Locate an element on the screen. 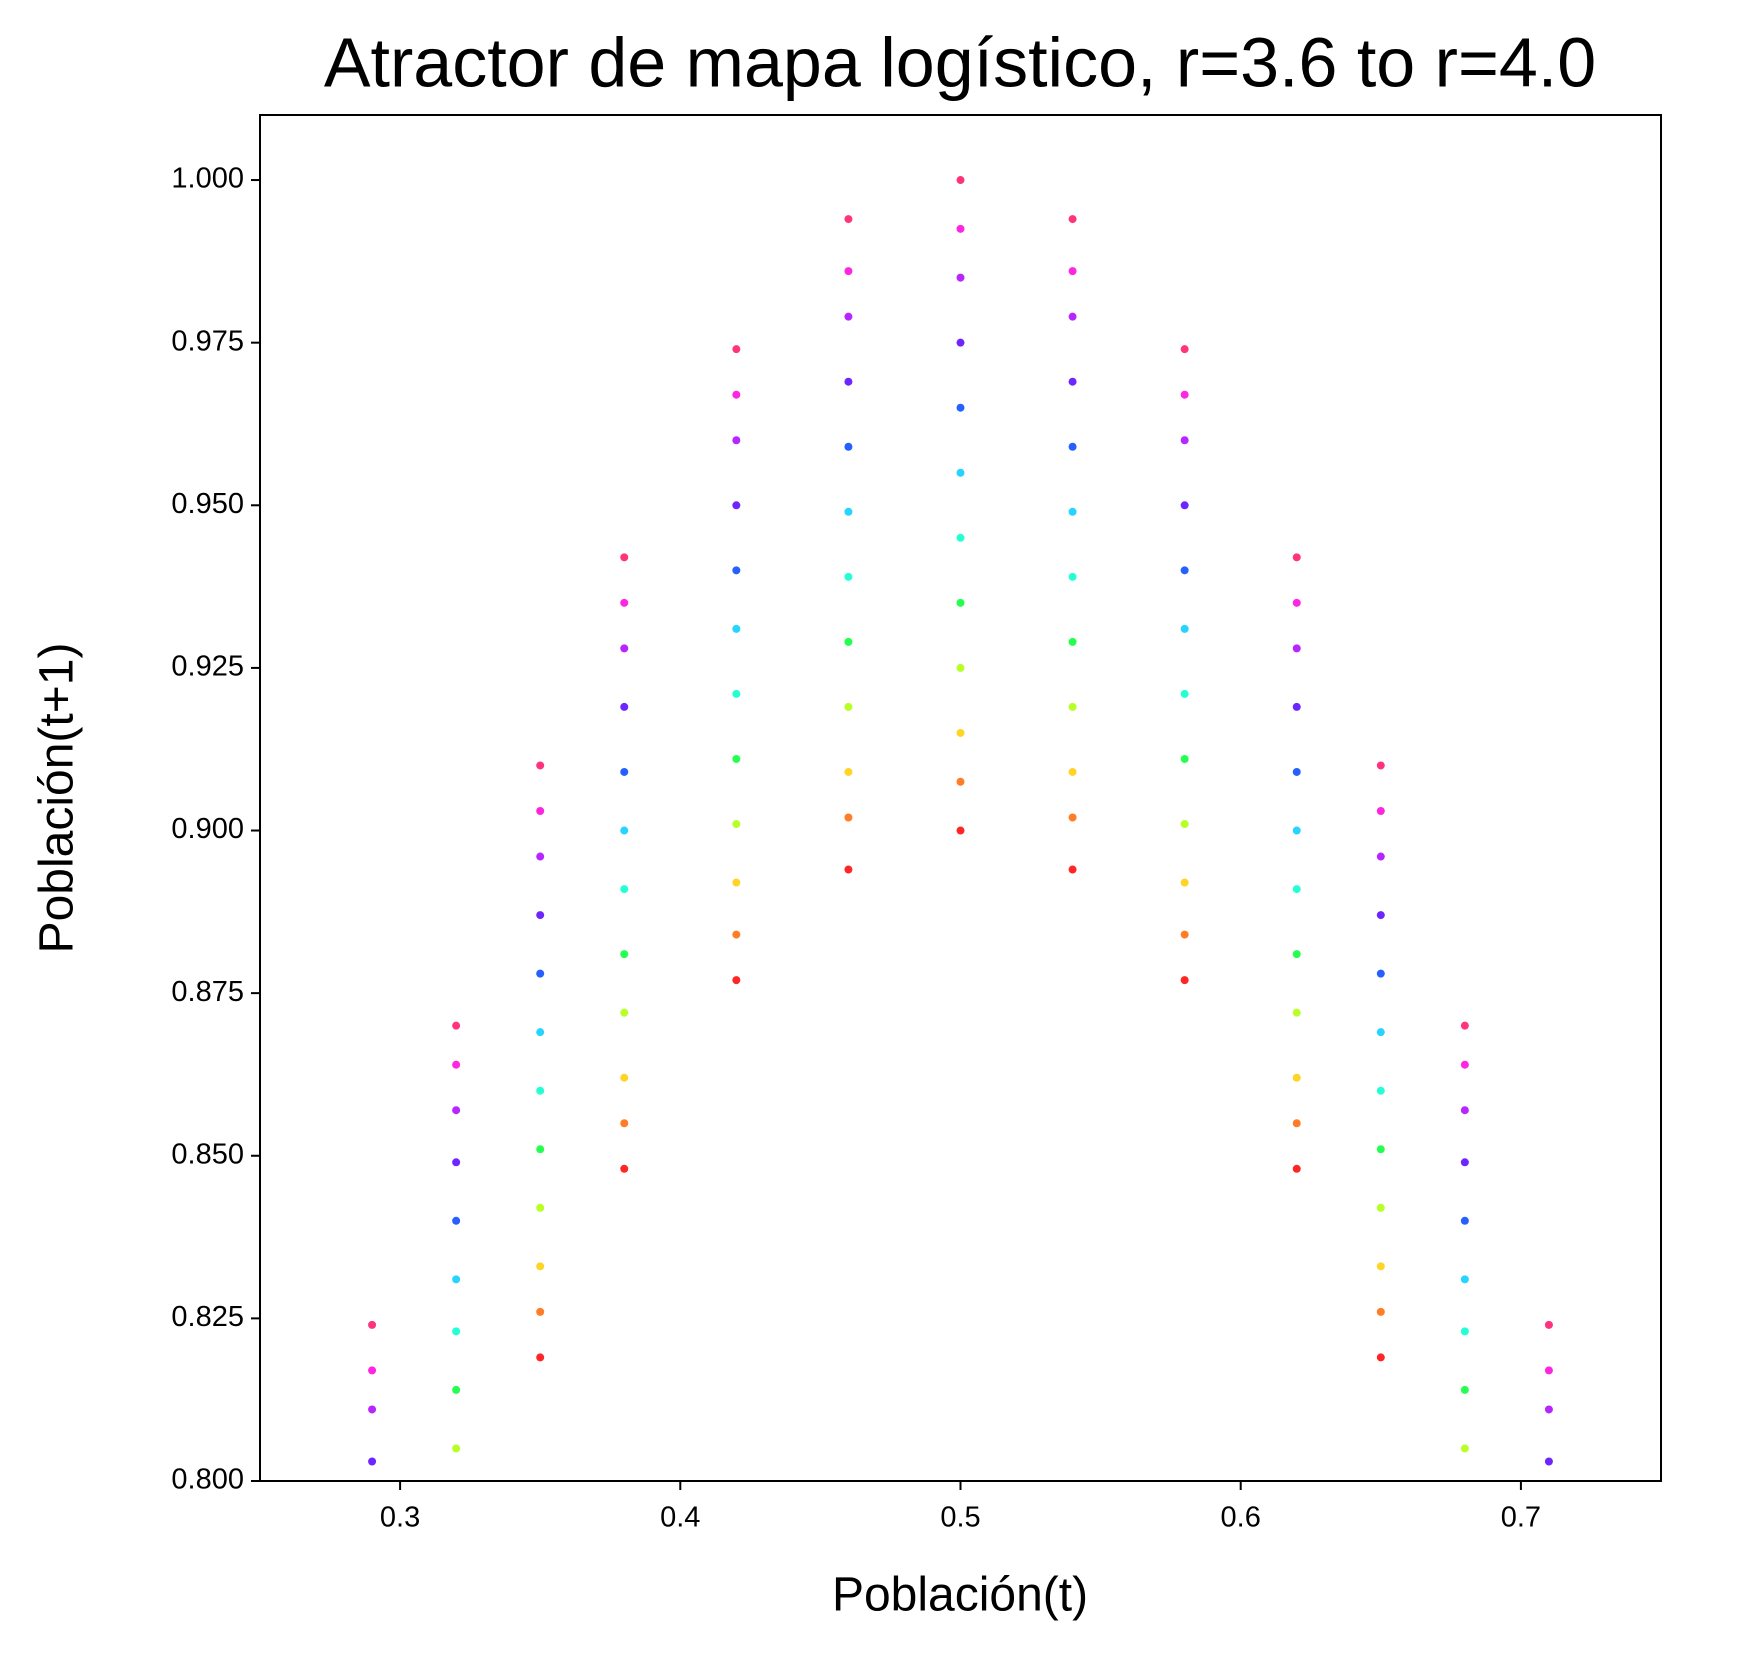  y-tick-label: 0.800 is located at coordinates (207, 1480).